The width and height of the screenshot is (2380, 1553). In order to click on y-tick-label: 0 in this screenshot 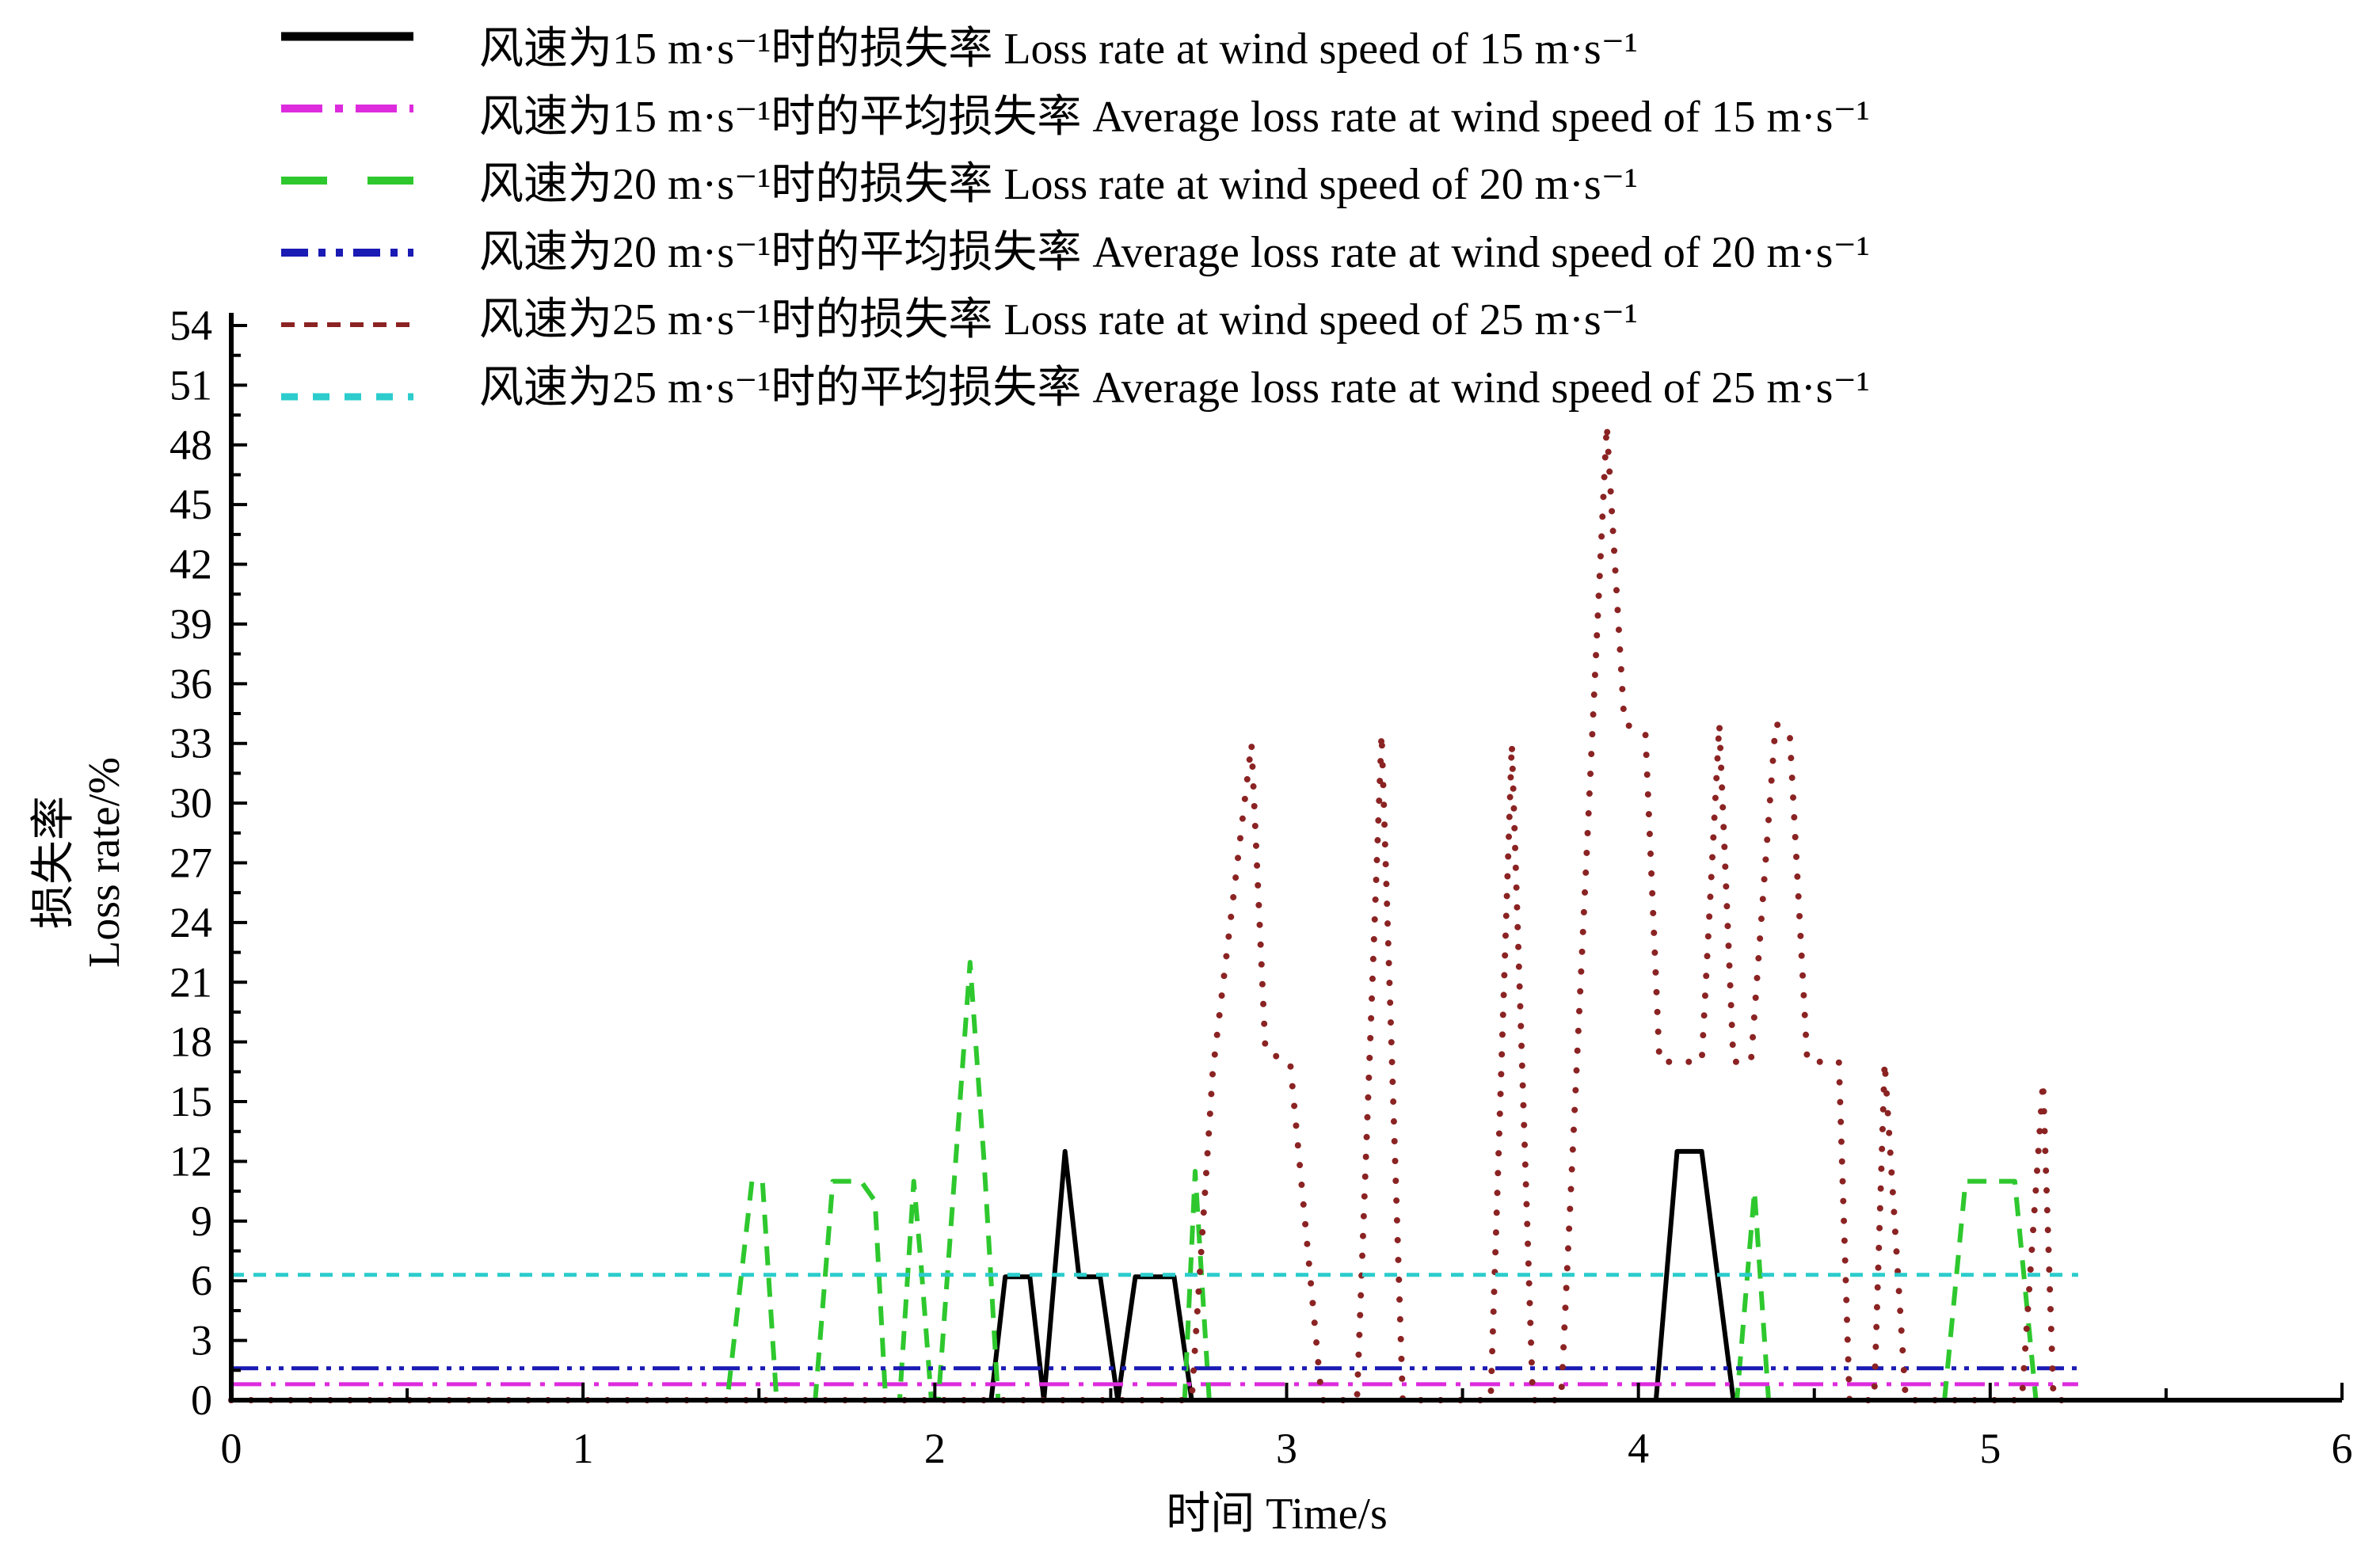, I will do `click(201, 1400)`.